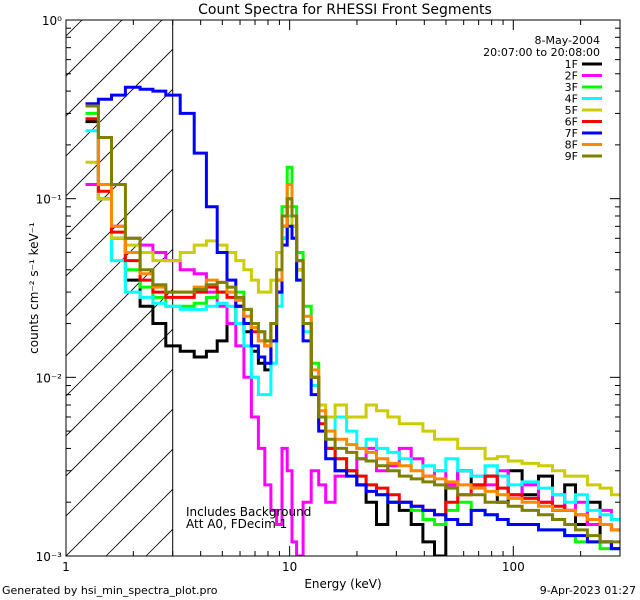 The width and height of the screenshot is (640, 600). Describe the element at coordinates (567, 40) in the screenshot. I see `date-label: 8-May-2004` at that location.